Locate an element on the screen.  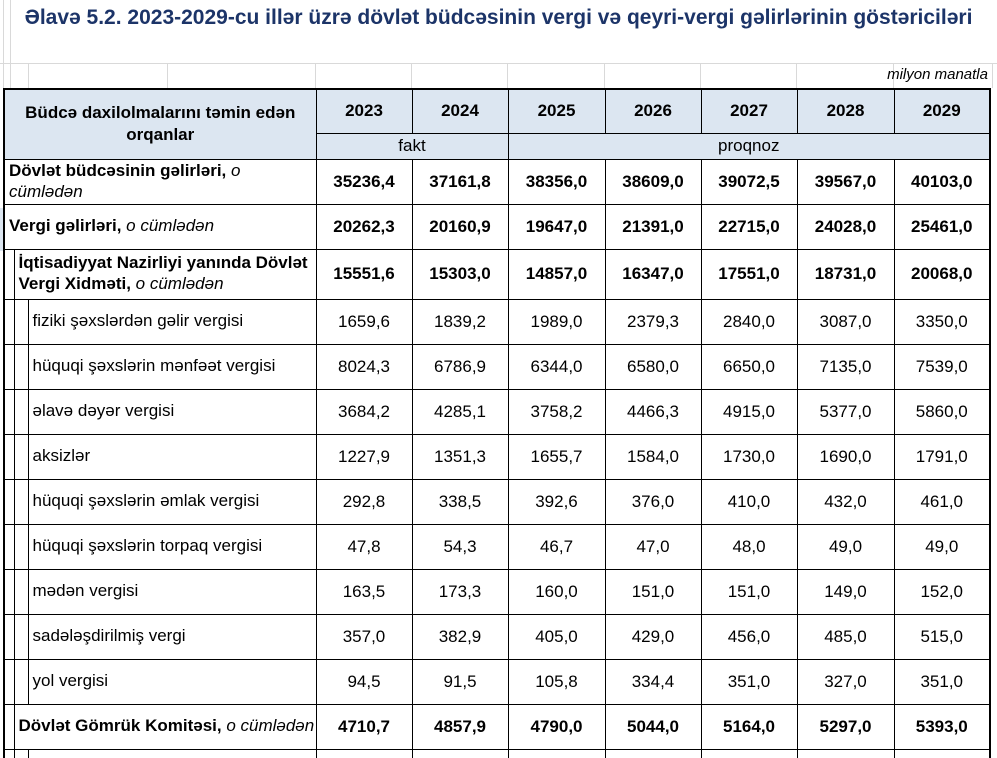
value-cell: 46,7 is located at coordinates (556, 546).